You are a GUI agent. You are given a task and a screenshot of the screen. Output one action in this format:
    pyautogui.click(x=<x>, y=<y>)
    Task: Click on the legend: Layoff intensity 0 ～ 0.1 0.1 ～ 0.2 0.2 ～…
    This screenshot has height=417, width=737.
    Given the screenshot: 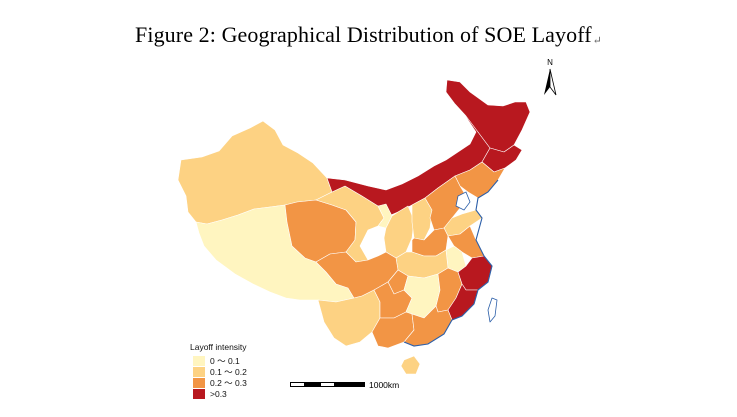 What is the action you would take?
    pyautogui.click(x=218, y=370)
    